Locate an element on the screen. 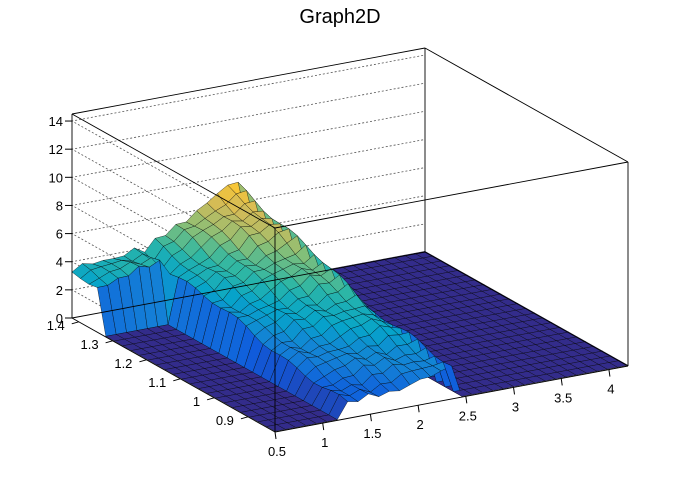 Image resolution: width=696 pixels, height=477 pixels. x-tick-label: 2.5 is located at coordinates (468, 415).